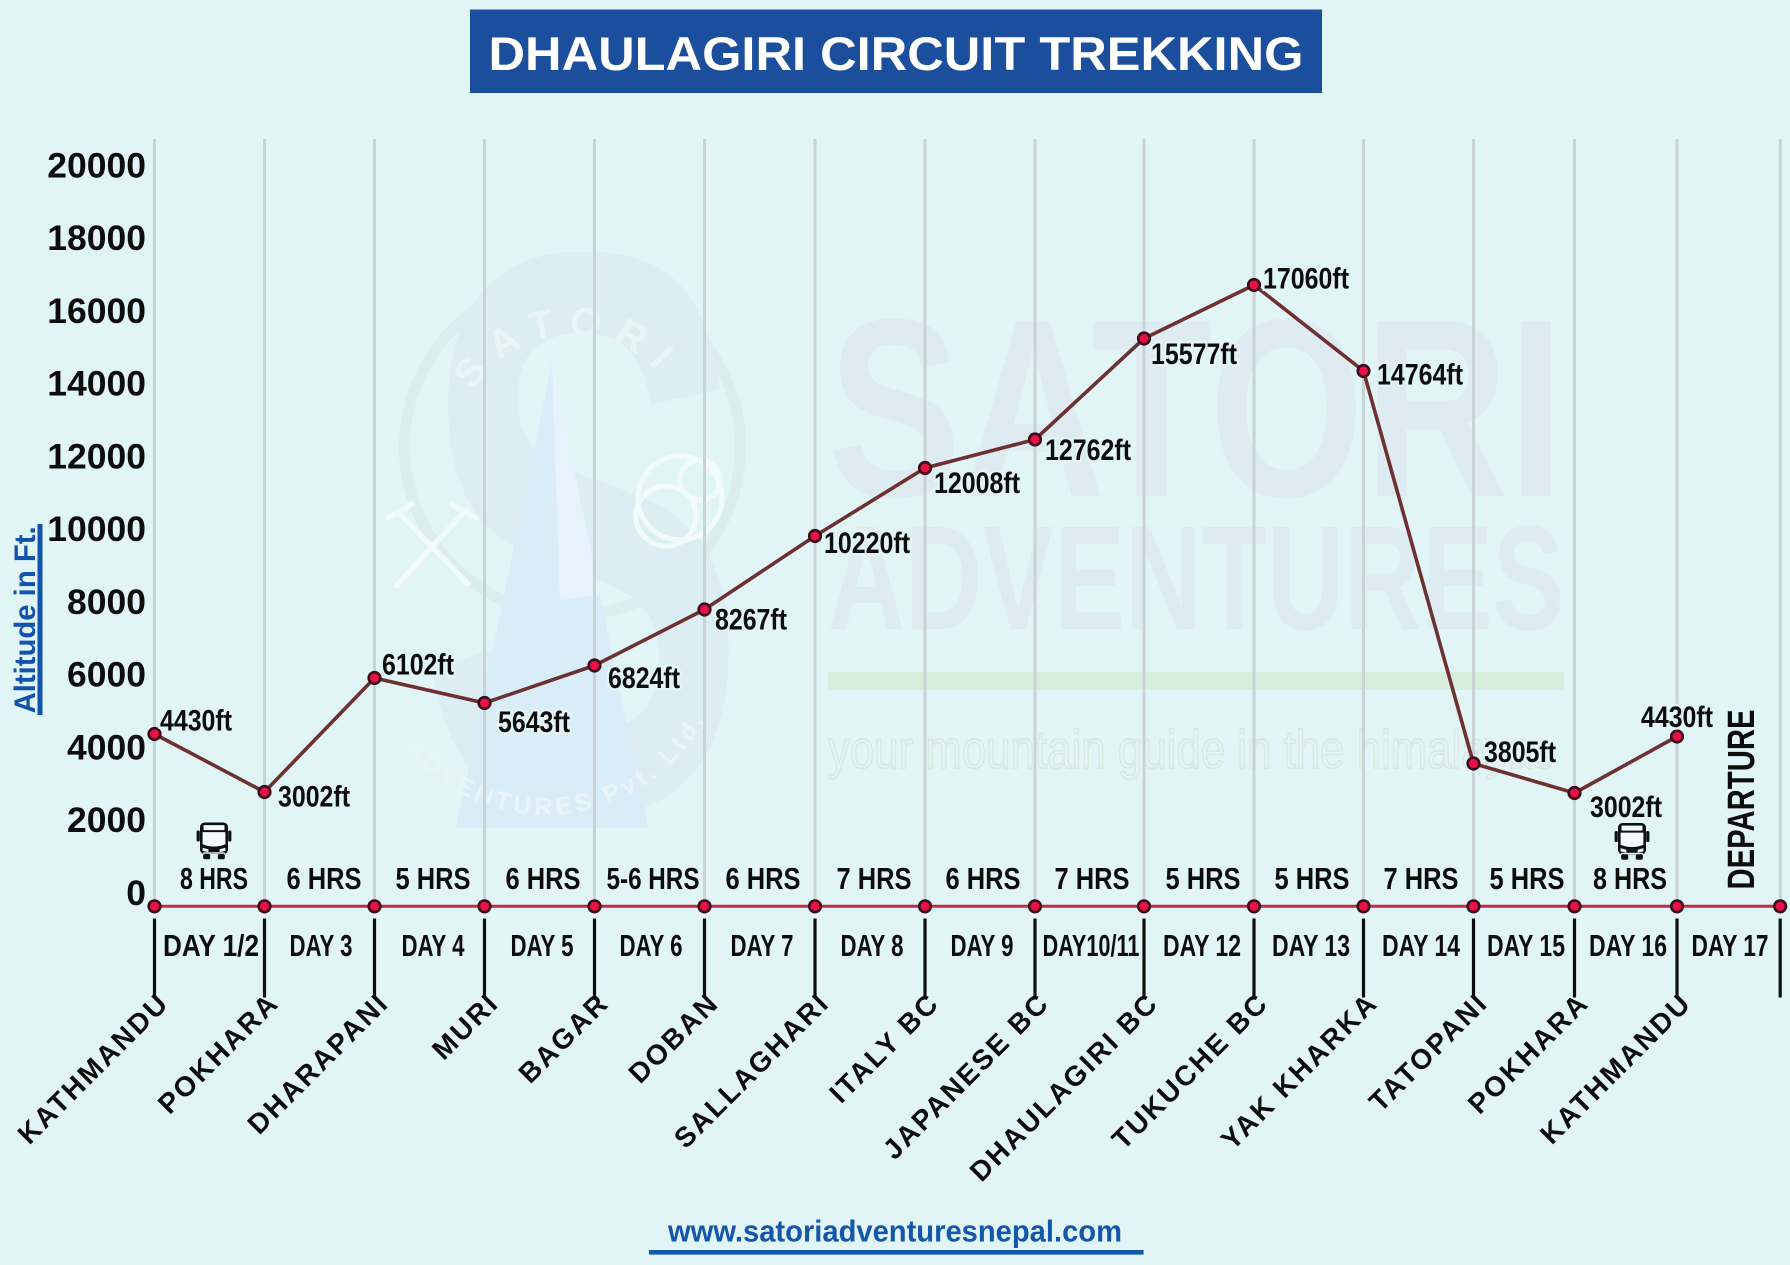 Image resolution: width=1790 pixels, height=1265 pixels. Describe the element at coordinates (96, 311) in the screenshot. I see `svg-text: 16000` at that location.